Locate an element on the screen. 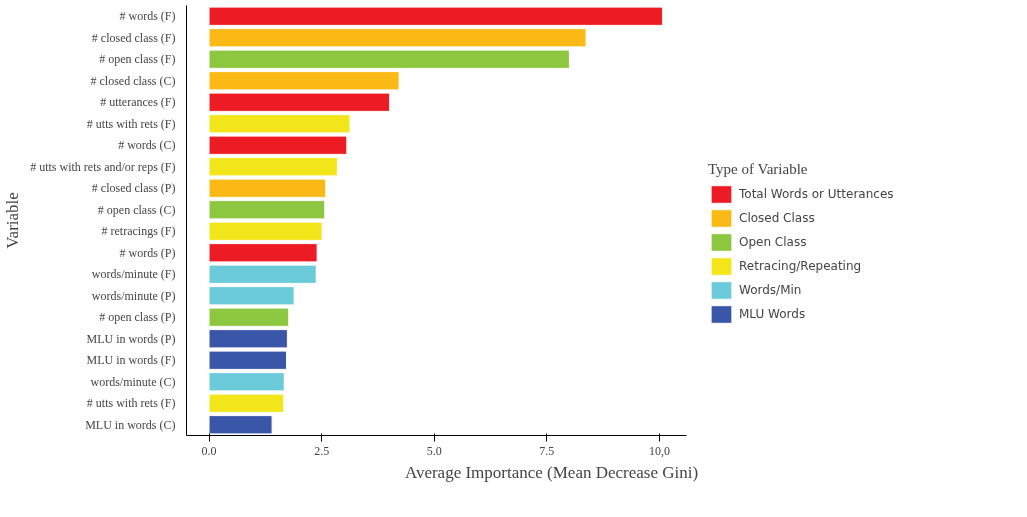 The width and height of the screenshot is (1027, 517). y-tick-label: # words (F) is located at coordinates (147, 16).